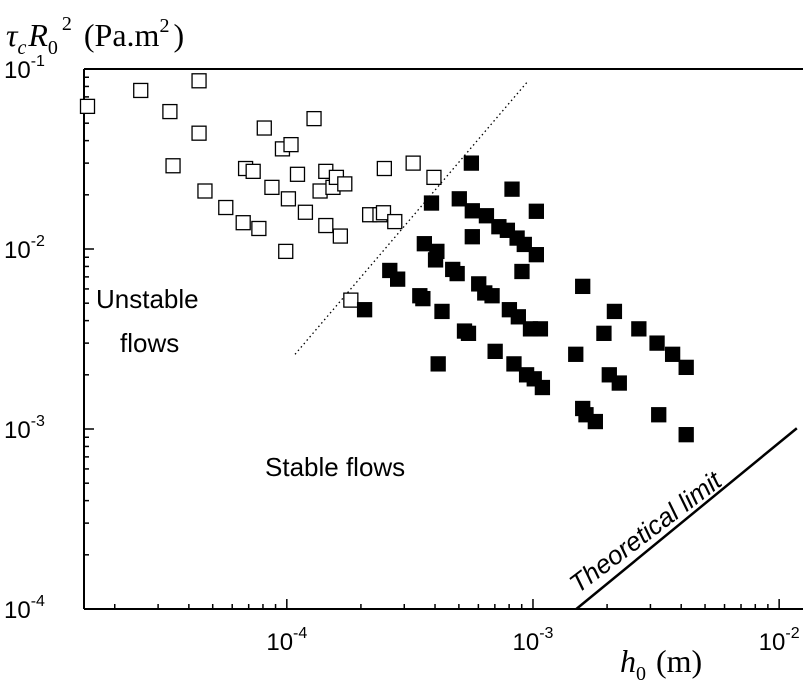  What do you see at coordinates (149, 343) in the screenshot?
I see `annotation-unstable-line2: flows` at bounding box center [149, 343].